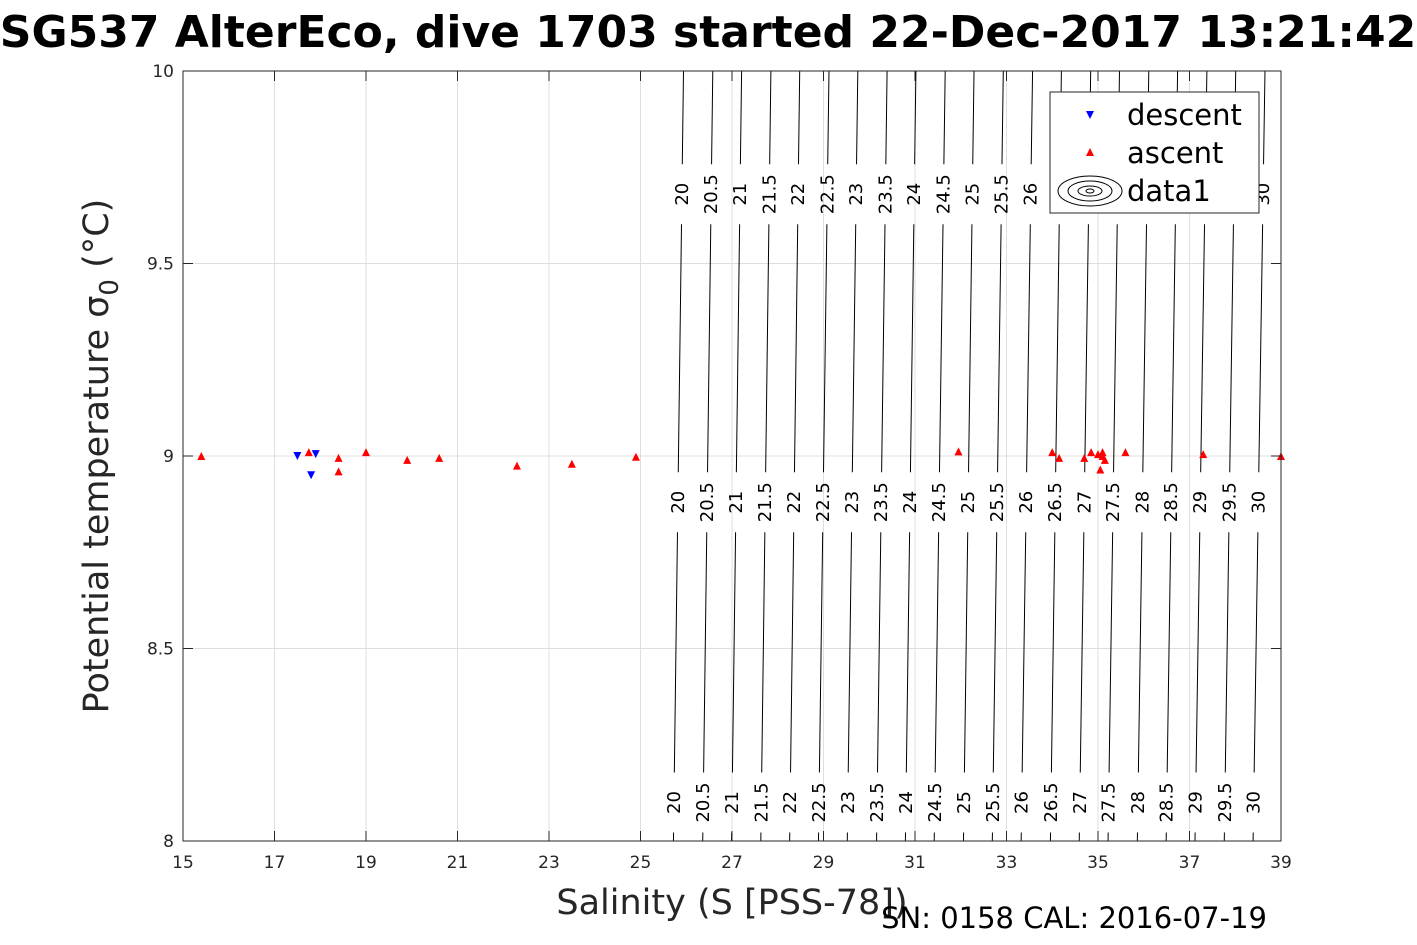 This screenshot has height=945, width=1417. I want to click on x-tick-label: 15, so click(183, 863).